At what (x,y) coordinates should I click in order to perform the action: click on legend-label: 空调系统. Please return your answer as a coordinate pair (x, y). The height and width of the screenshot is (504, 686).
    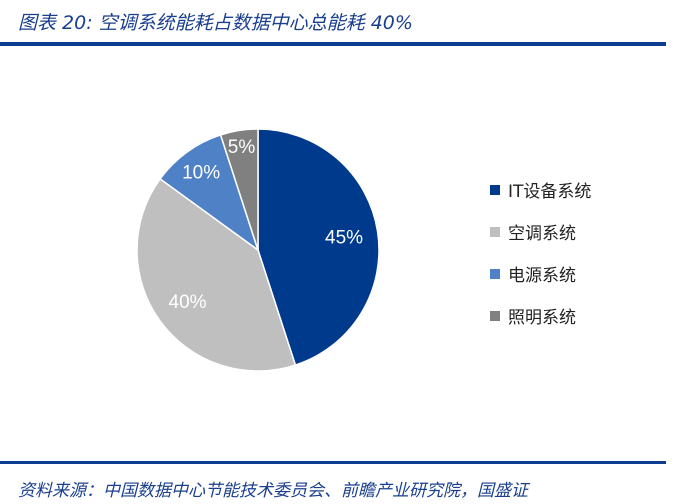
    Looking at the image, I should click on (542, 234).